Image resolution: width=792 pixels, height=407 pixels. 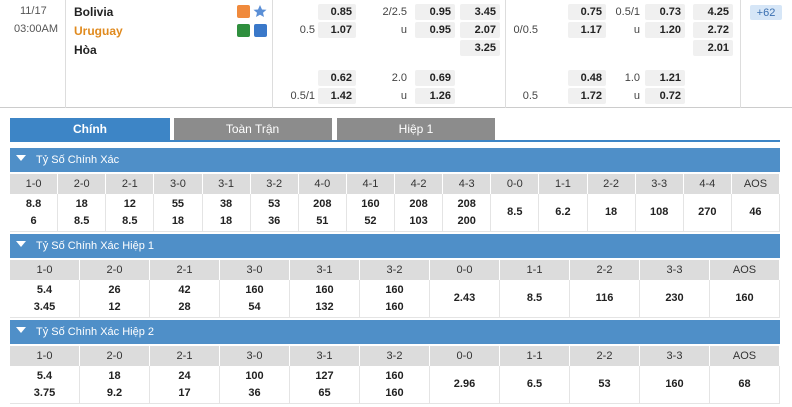 What do you see at coordinates (587, 78) in the screenshot?
I see `handicap-odds: 0.48` at bounding box center [587, 78].